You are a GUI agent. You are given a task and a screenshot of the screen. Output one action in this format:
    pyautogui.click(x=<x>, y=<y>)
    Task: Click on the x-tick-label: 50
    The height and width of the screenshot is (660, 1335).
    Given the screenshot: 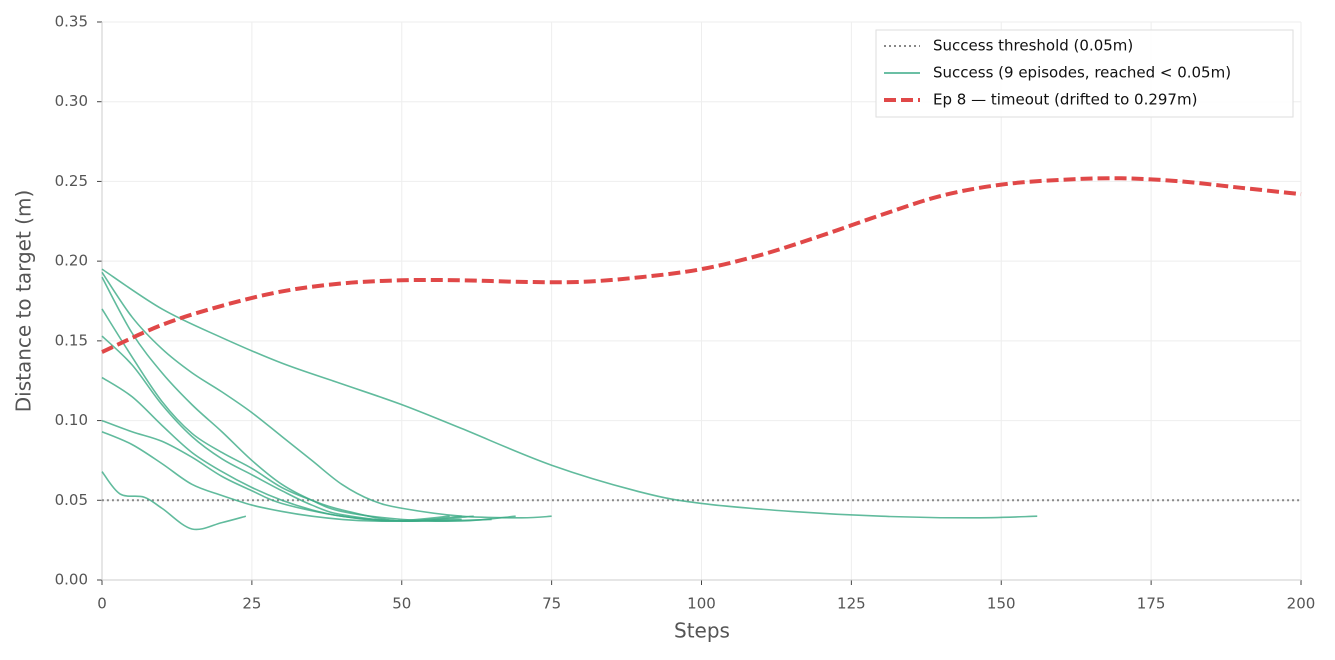 What is the action you would take?
    pyautogui.click(x=401, y=604)
    